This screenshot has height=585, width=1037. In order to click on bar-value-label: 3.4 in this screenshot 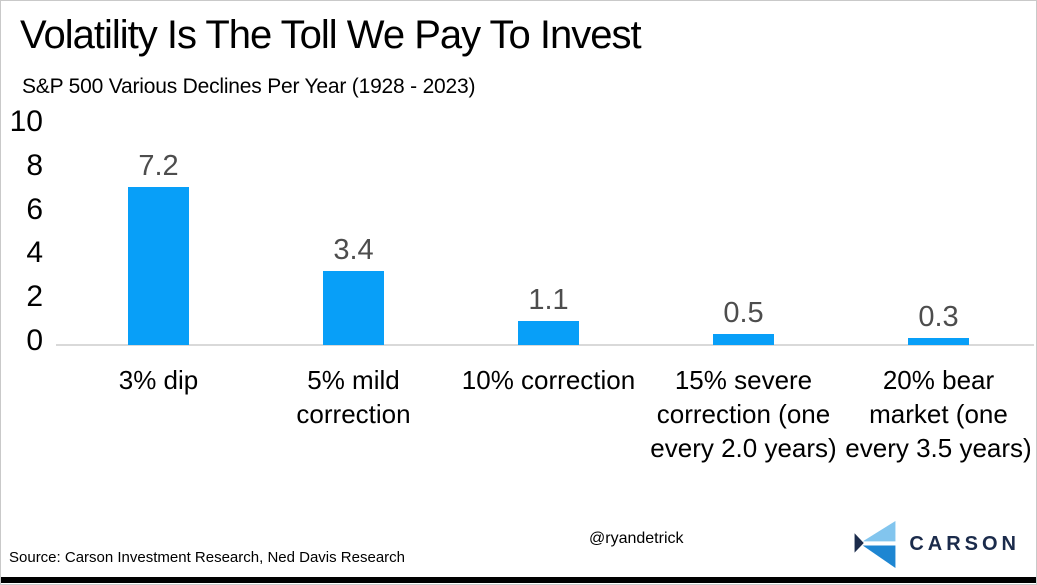, I will do `click(353, 249)`.